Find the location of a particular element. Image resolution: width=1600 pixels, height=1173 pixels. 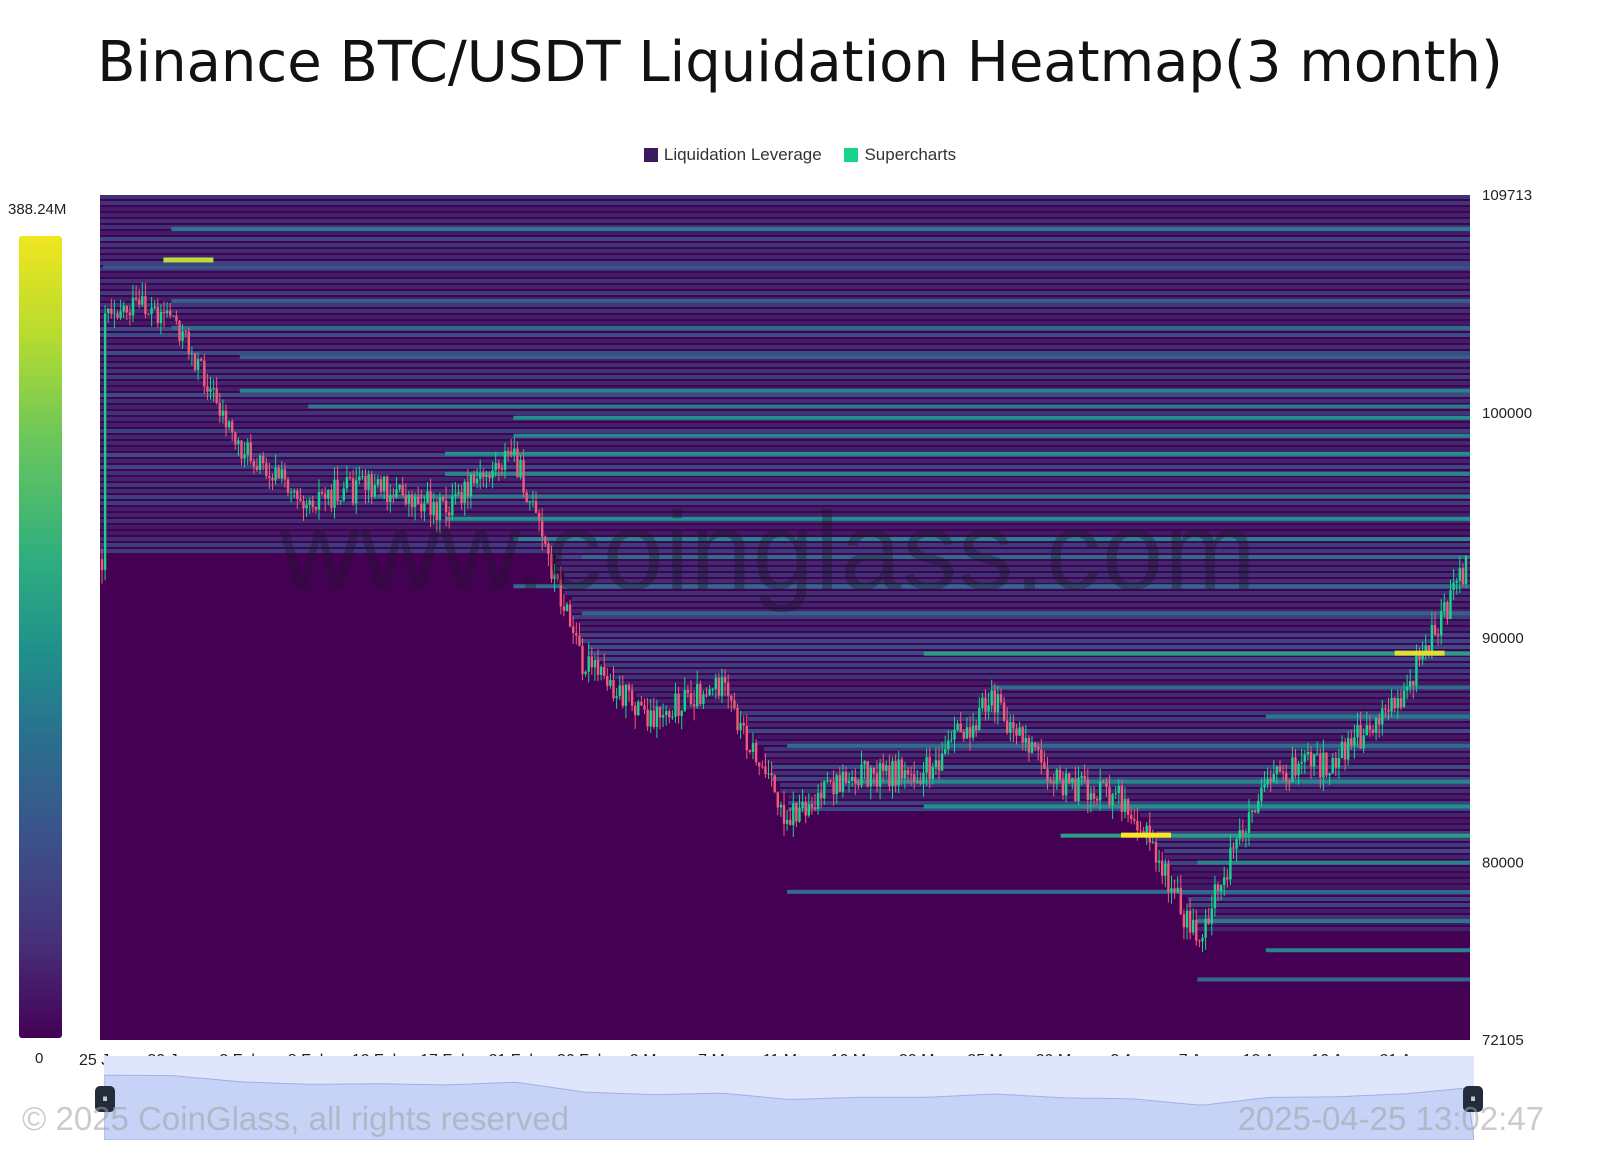

y-tick-label: 72105 is located at coordinates (1503, 1040).